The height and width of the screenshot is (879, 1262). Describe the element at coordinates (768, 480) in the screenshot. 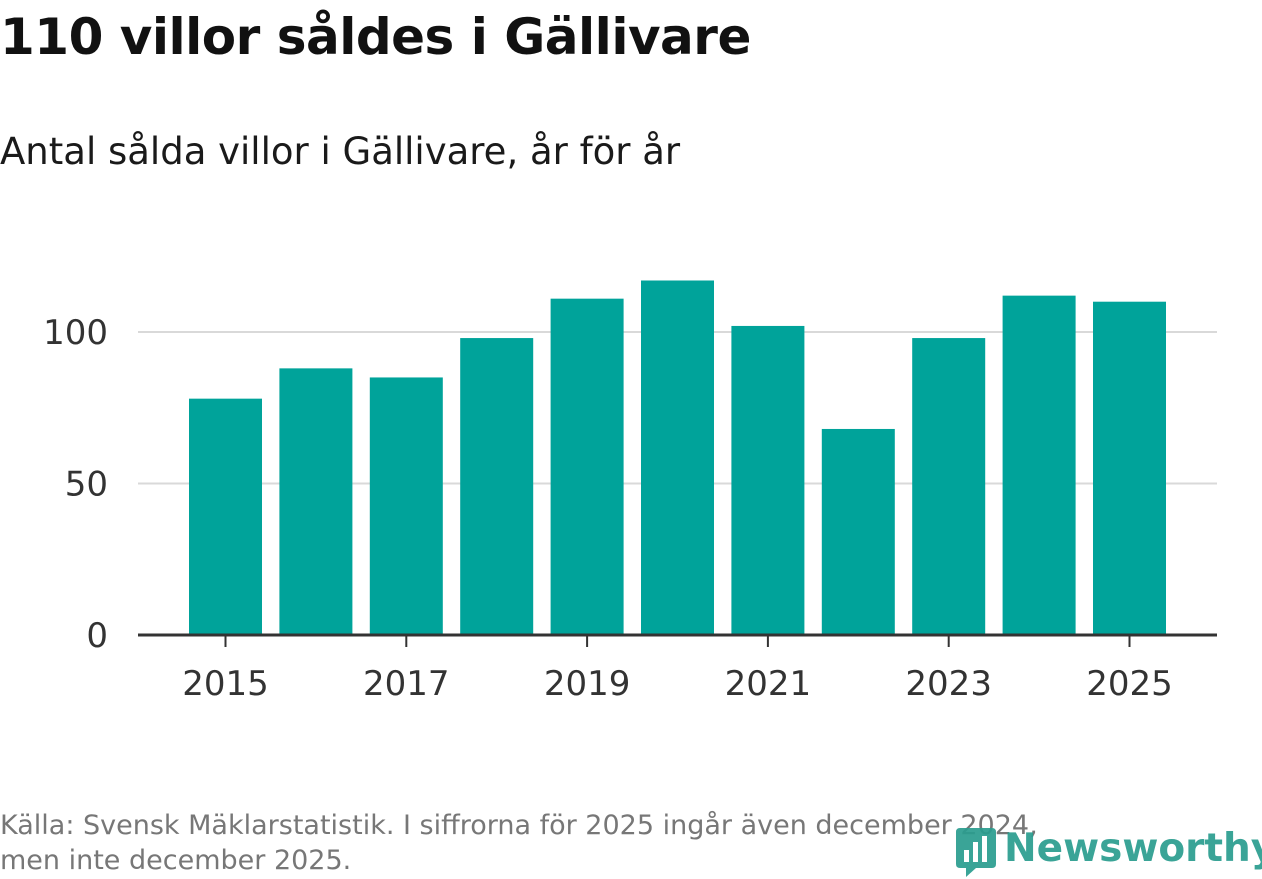

I see `bar-2021` at that location.